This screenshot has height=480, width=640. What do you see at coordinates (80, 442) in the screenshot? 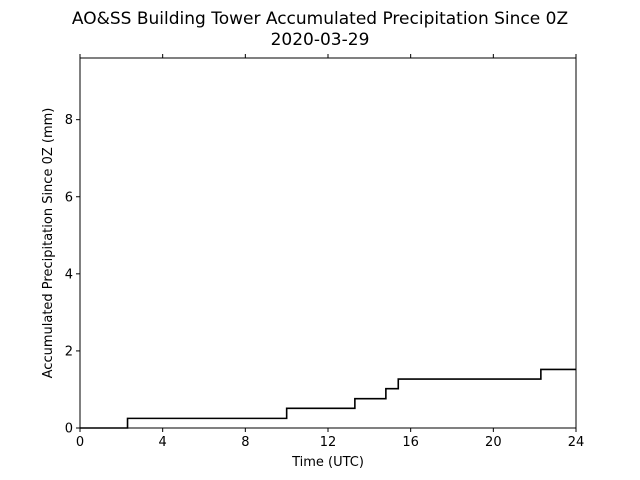
I see `x-tick-label: 0` at bounding box center [80, 442].